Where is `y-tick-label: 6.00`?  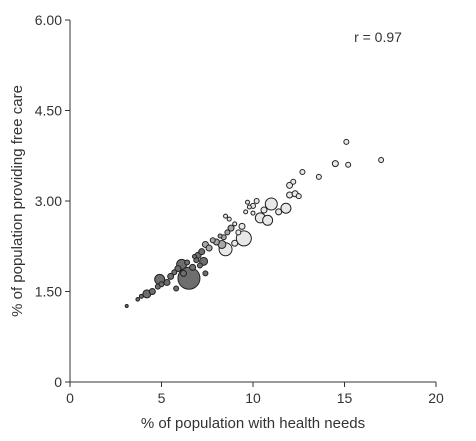 y-tick-label: 6.00 is located at coordinates (48, 20).